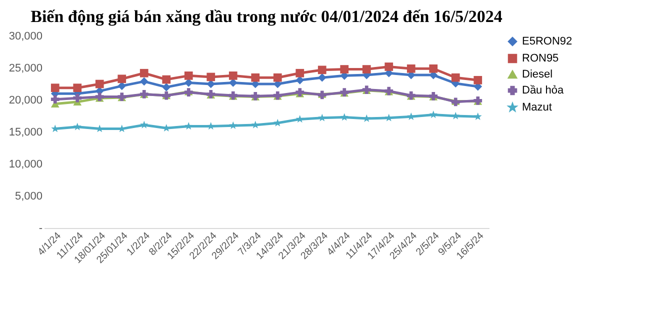  What do you see at coordinates (537, 108) in the screenshot?
I see `legend-label: Mazut` at bounding box center [537, 108].